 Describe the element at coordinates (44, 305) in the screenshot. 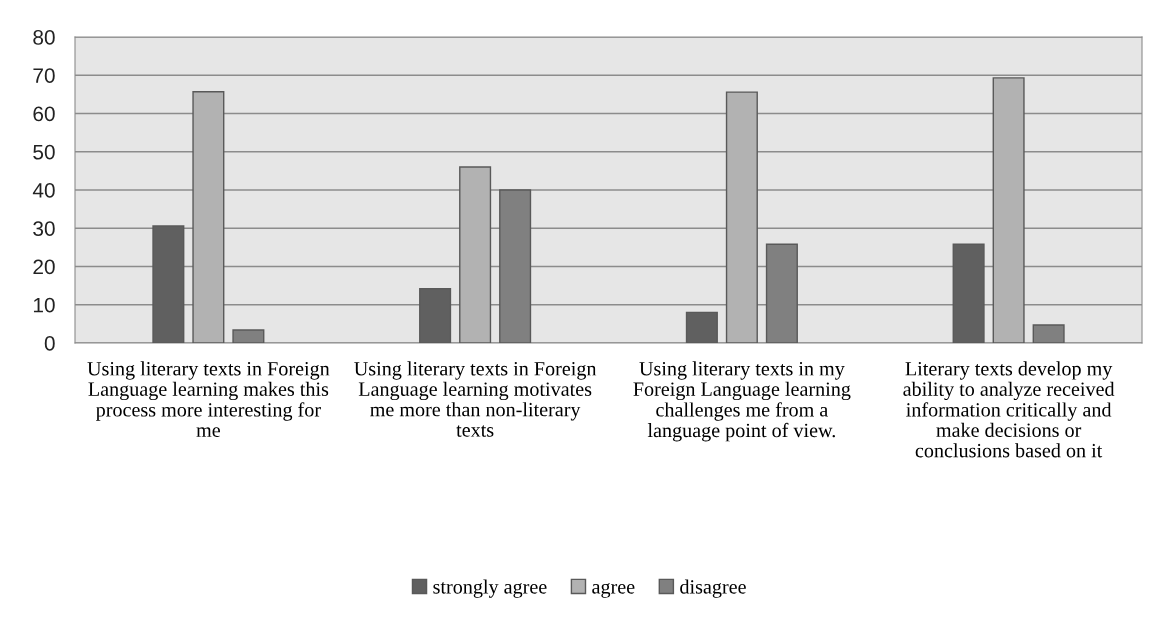

I see `y-tick-label: 10` at that location.